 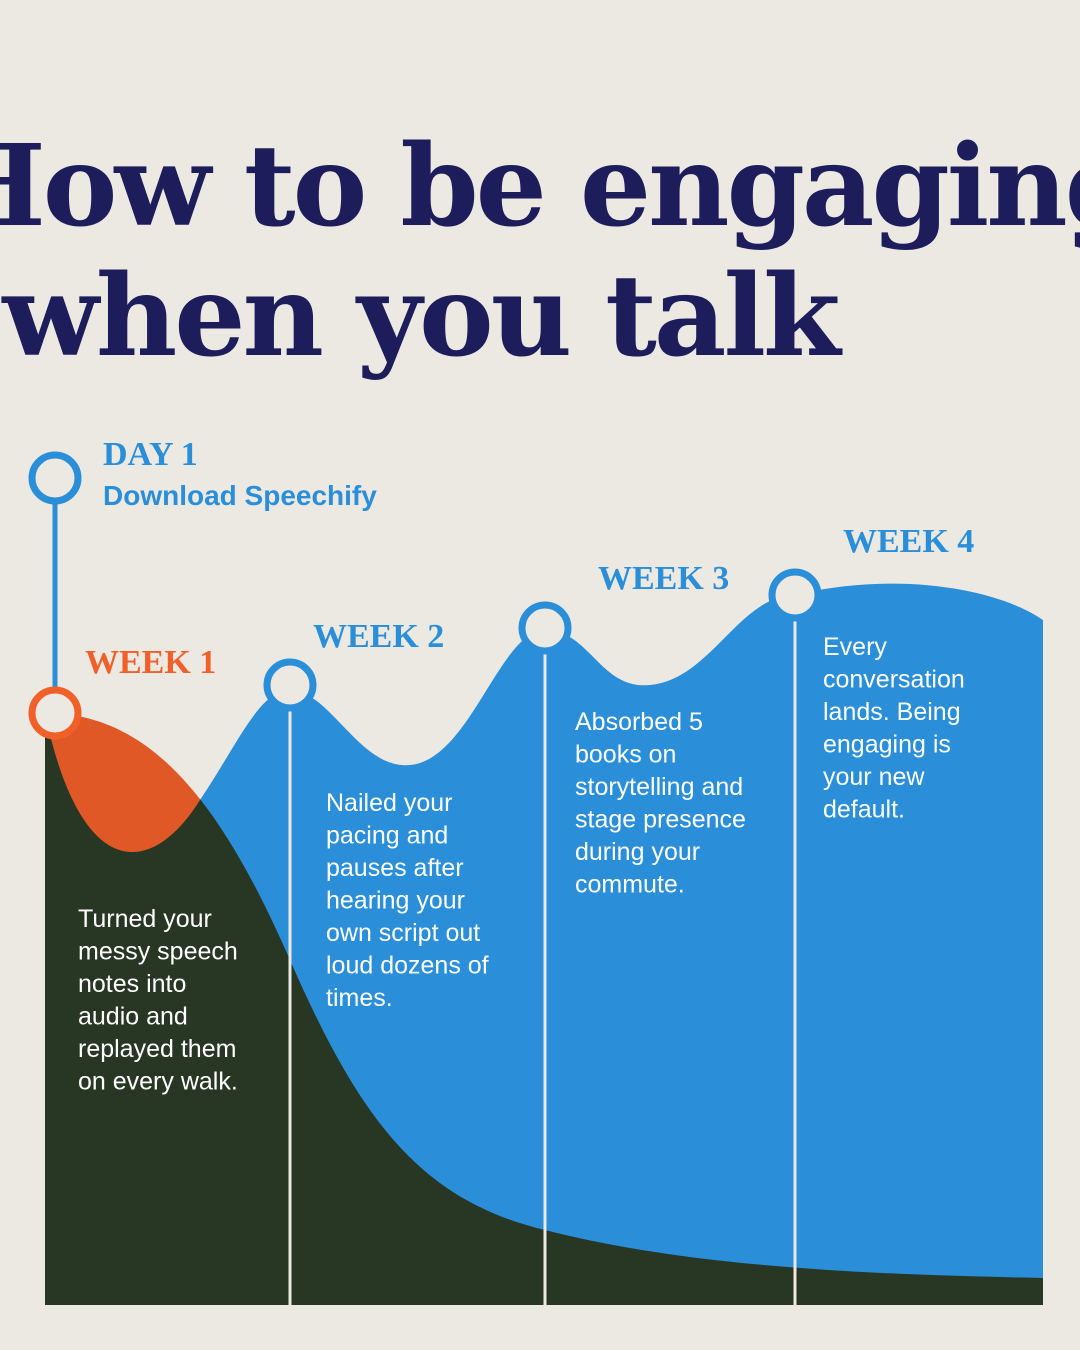 I want to click on week-text: commute., so click(x=630, y=885).